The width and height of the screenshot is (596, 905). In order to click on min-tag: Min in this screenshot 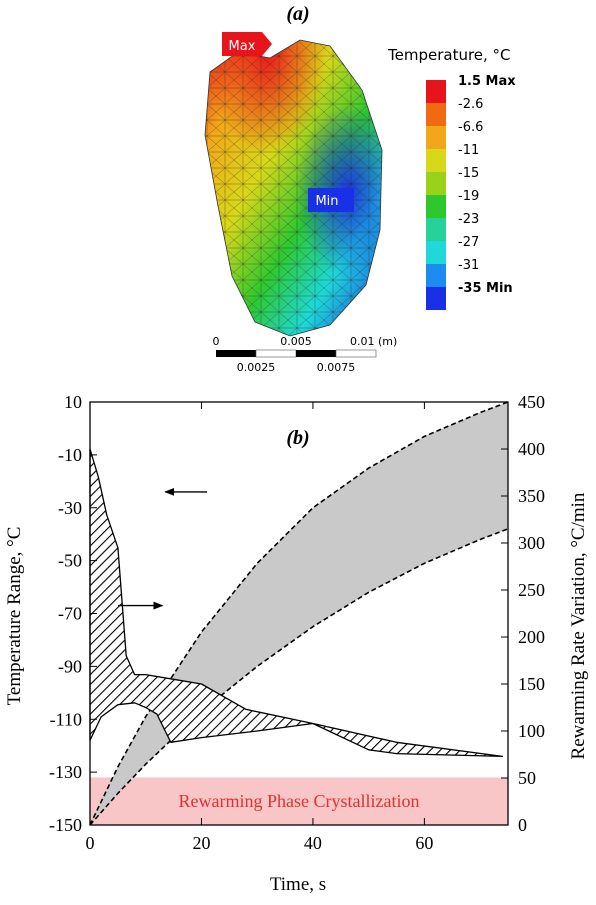, I will do `click(331, 200)`.